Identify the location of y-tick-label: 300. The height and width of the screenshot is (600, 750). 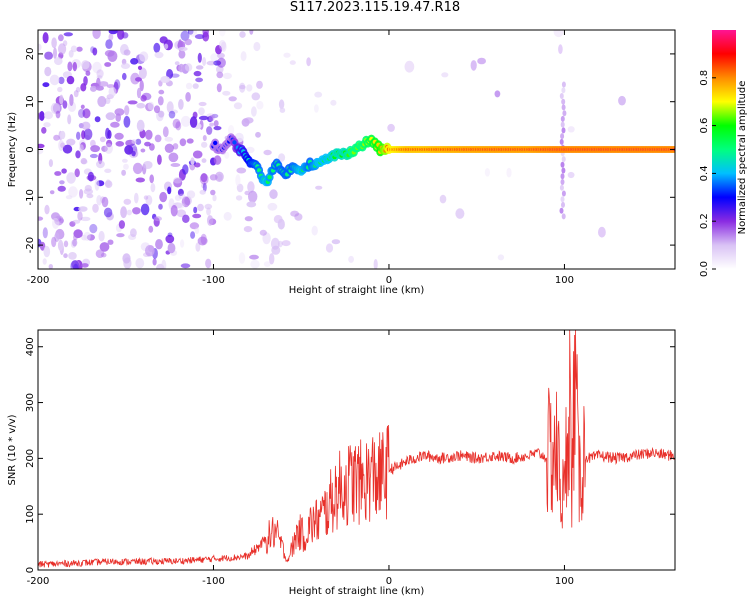
(30, 402).